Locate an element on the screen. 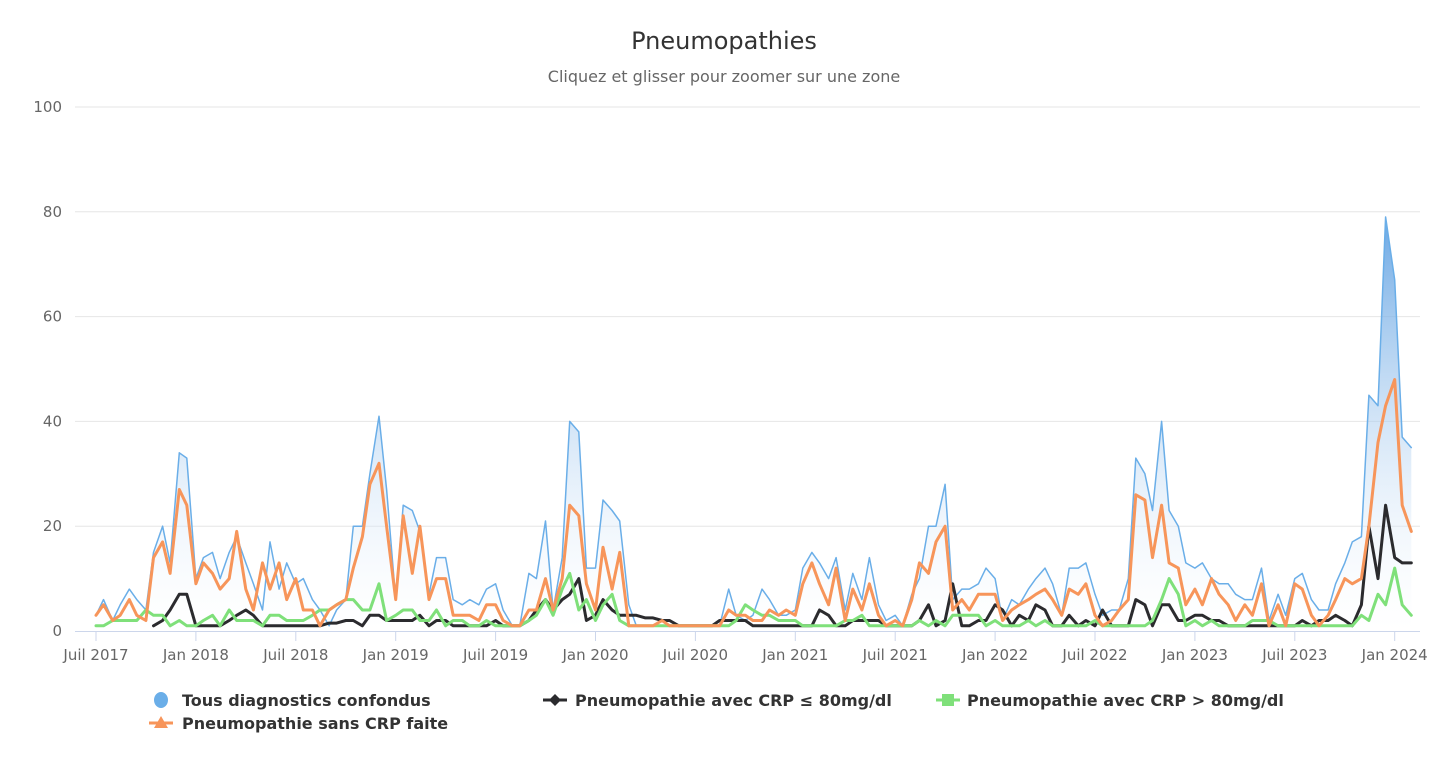 The width and height of the screenshot is (1449, 761). legend-label-sans-crp: Pneumopathie sans CRP faite is located at coordinates (315, 723).